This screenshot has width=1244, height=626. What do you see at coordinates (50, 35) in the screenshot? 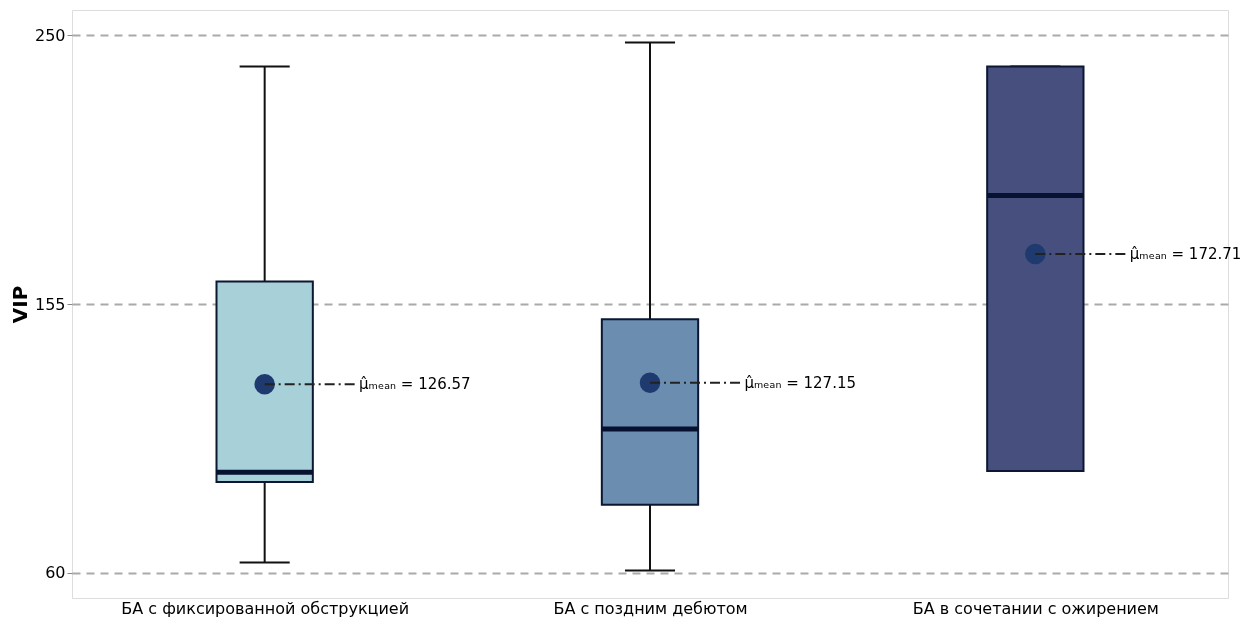
I see `y-tick-label: 250` at bounding box center [50, 35].